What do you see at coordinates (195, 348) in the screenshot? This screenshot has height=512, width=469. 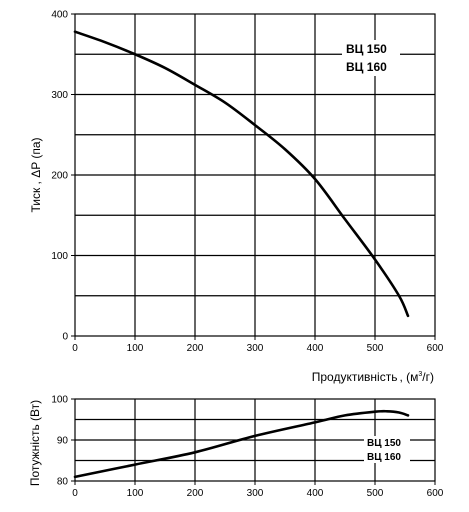 I see `pressure-x-tick-label: 200` at bounding box center [195, 348].